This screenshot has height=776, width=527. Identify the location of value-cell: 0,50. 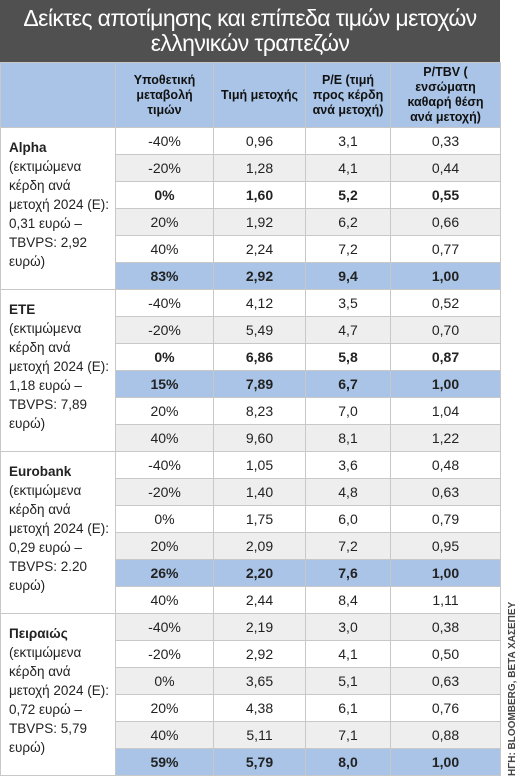
(445, 654).